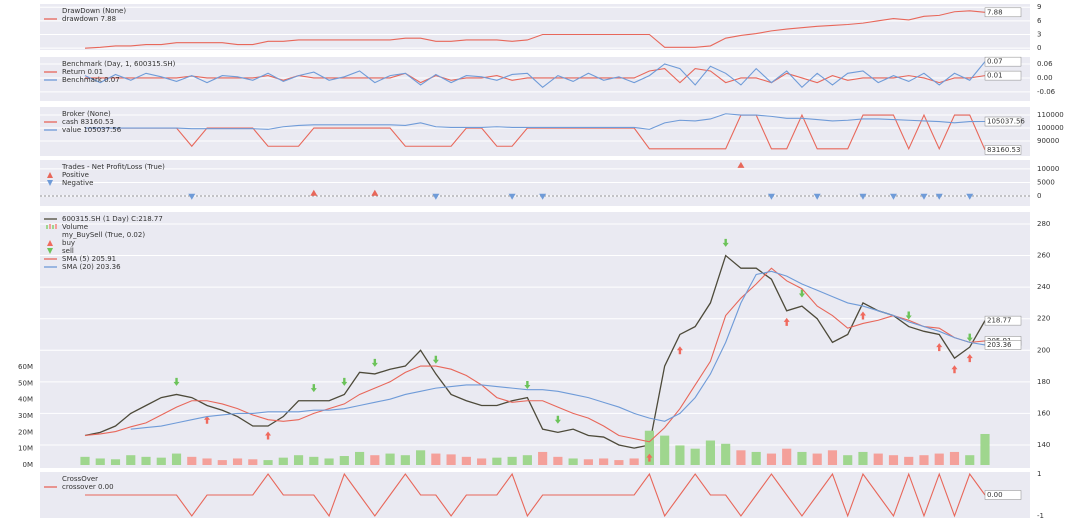  I want to click on legend-group: my_BuySell (True, 0.02), so click(103, 235).